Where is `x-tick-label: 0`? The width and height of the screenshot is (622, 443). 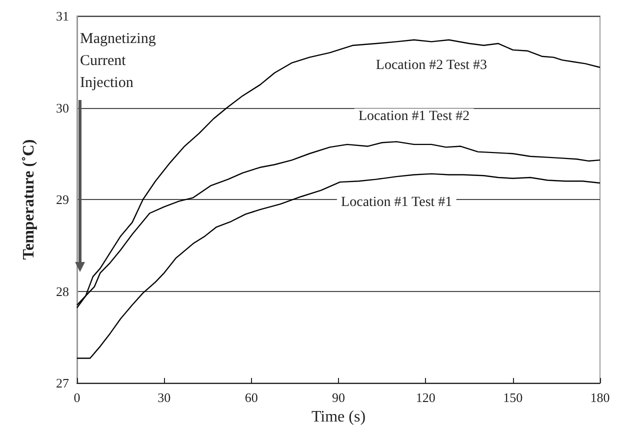 x-tick-label: 0 is located at coordinates (77, 397).